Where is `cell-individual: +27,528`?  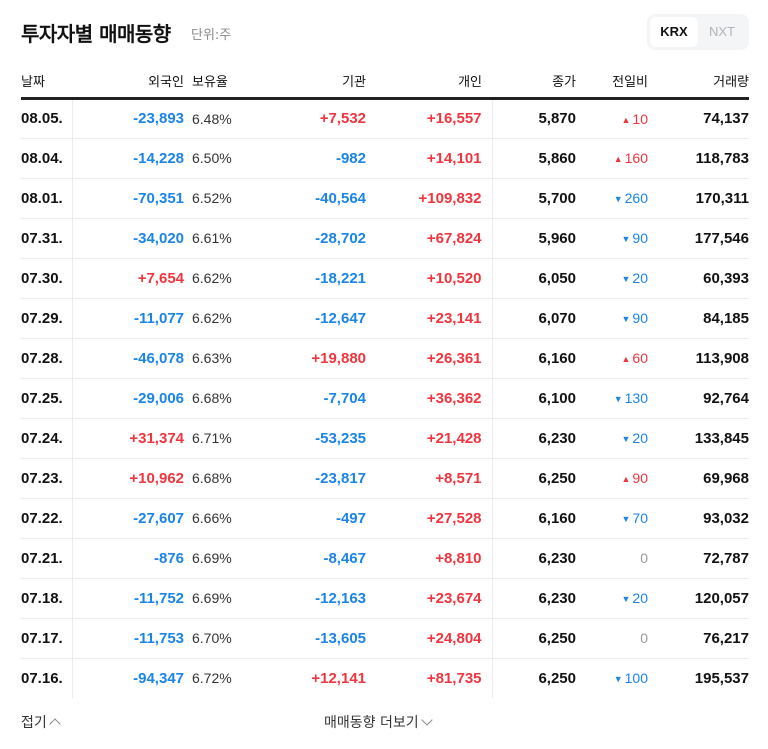 cell-individual: +27,528 is located at coordinates (429, 518).